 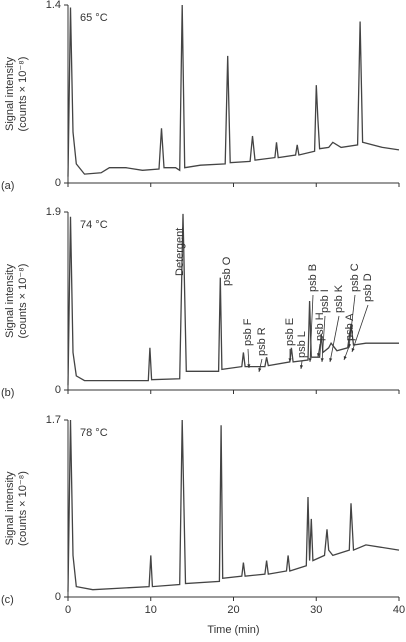 I want to click on x-tick-label: 10, so click(x=151, y=610).